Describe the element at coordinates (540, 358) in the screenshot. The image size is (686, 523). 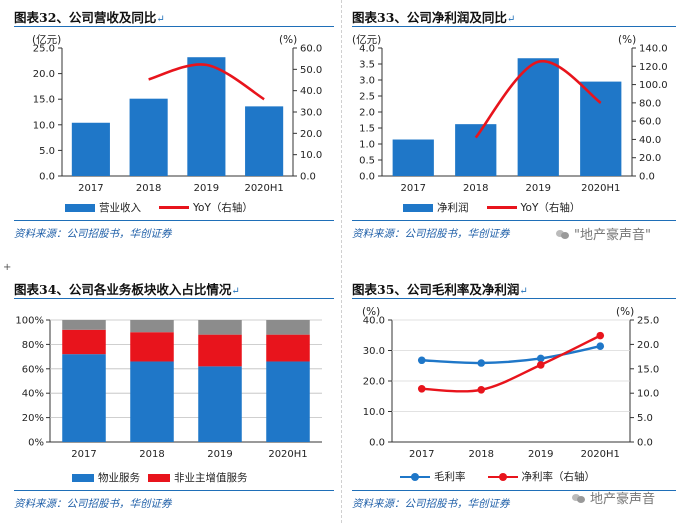
I see `point-2019` at that location.